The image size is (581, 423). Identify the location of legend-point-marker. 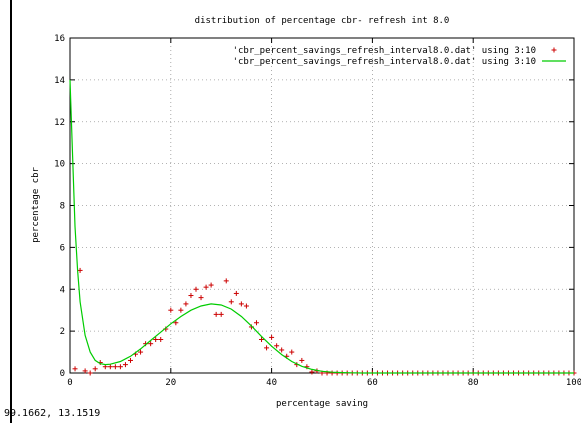
(554, 50).